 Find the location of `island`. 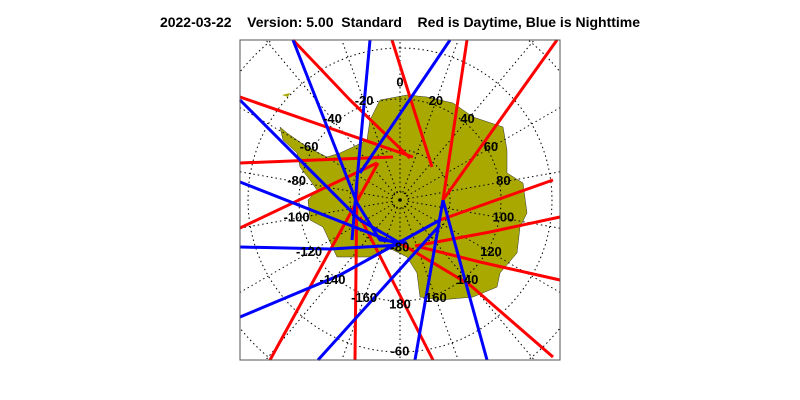

island is located at coordinates (286, 95).